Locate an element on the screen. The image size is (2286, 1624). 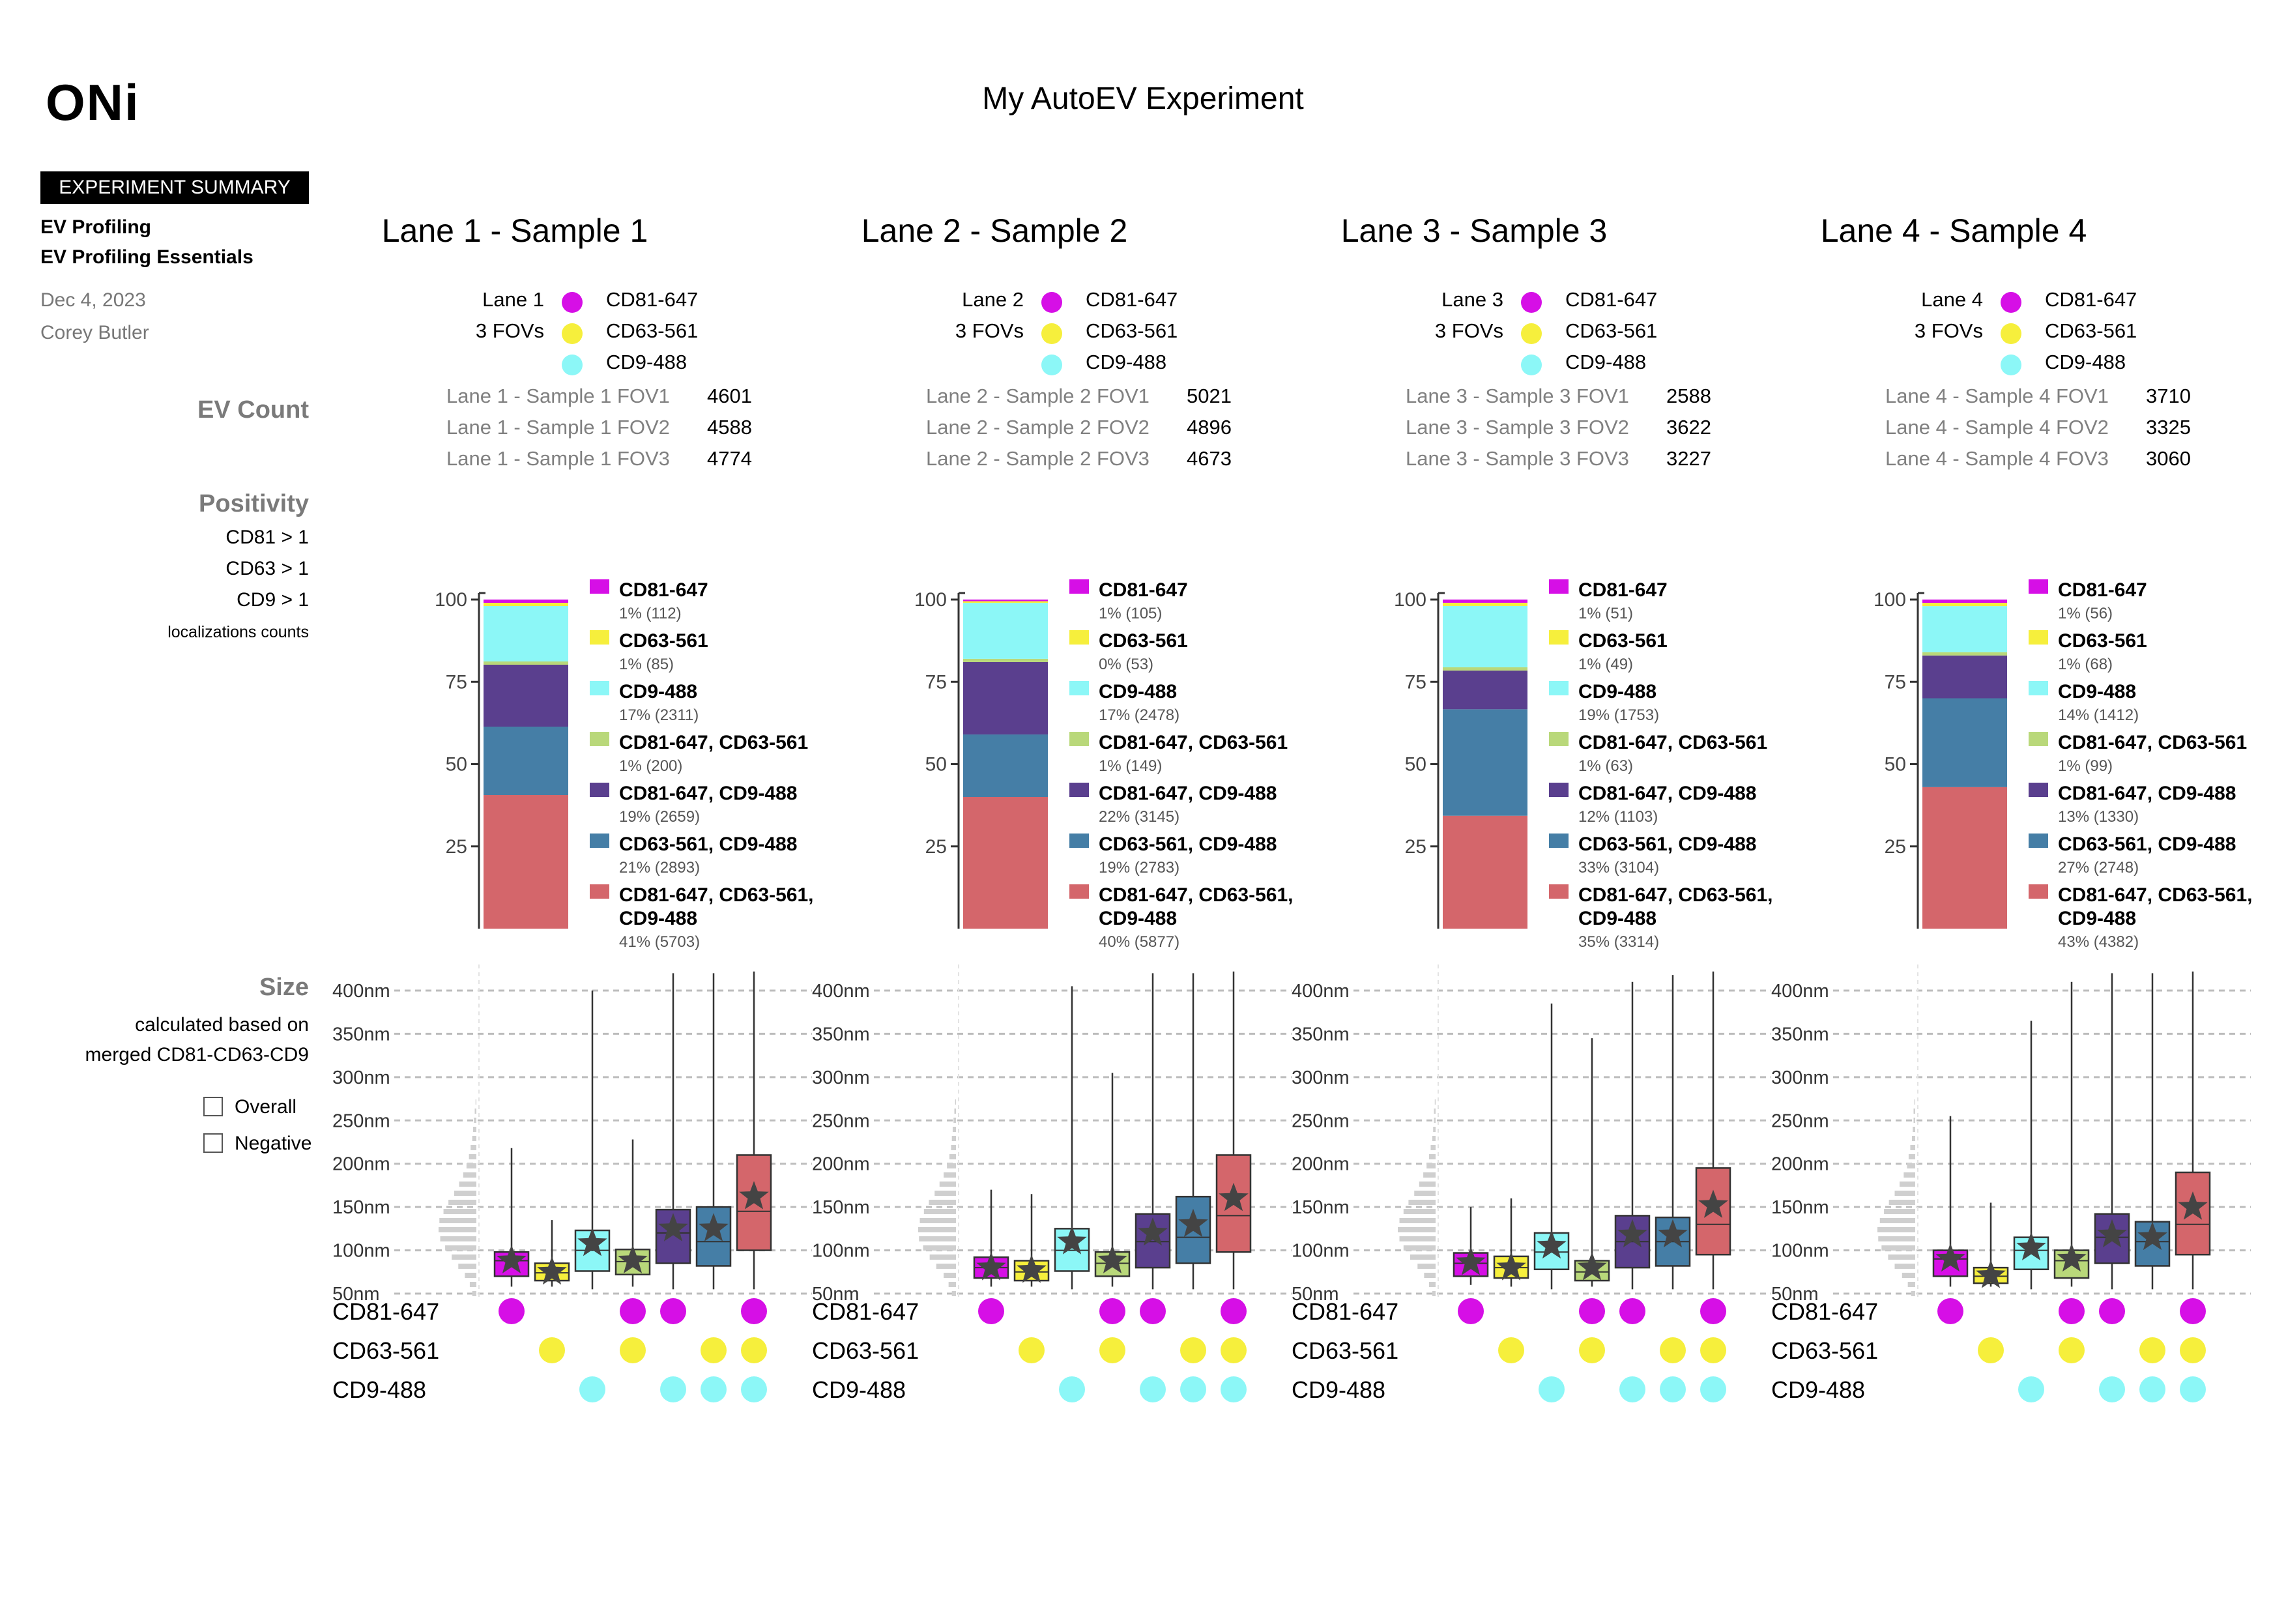
y-tick-label: 100 is located at coordinates (930, 600).